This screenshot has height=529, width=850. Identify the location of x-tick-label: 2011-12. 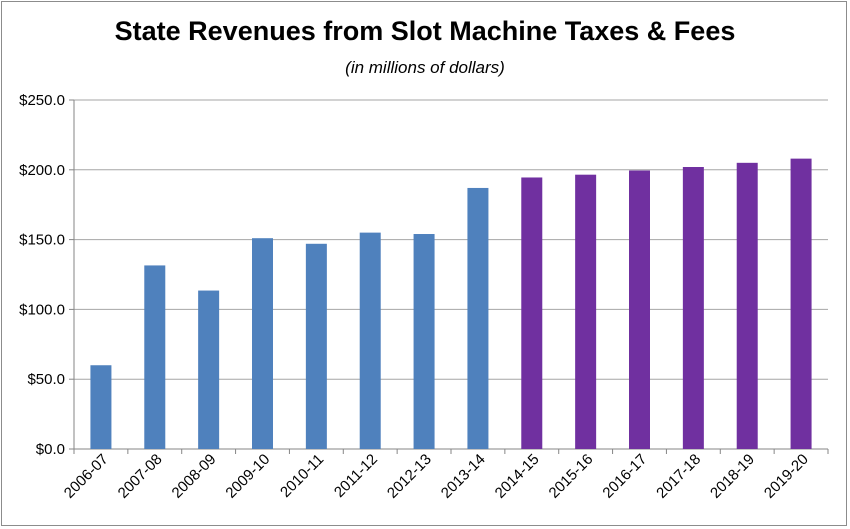
(356, 476).